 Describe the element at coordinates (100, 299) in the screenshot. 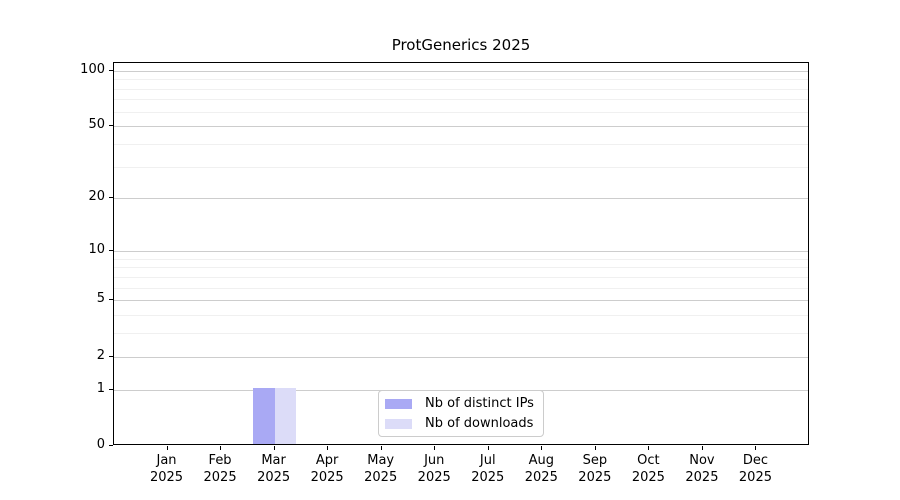

I see `y-tick-label: 5` at that location.